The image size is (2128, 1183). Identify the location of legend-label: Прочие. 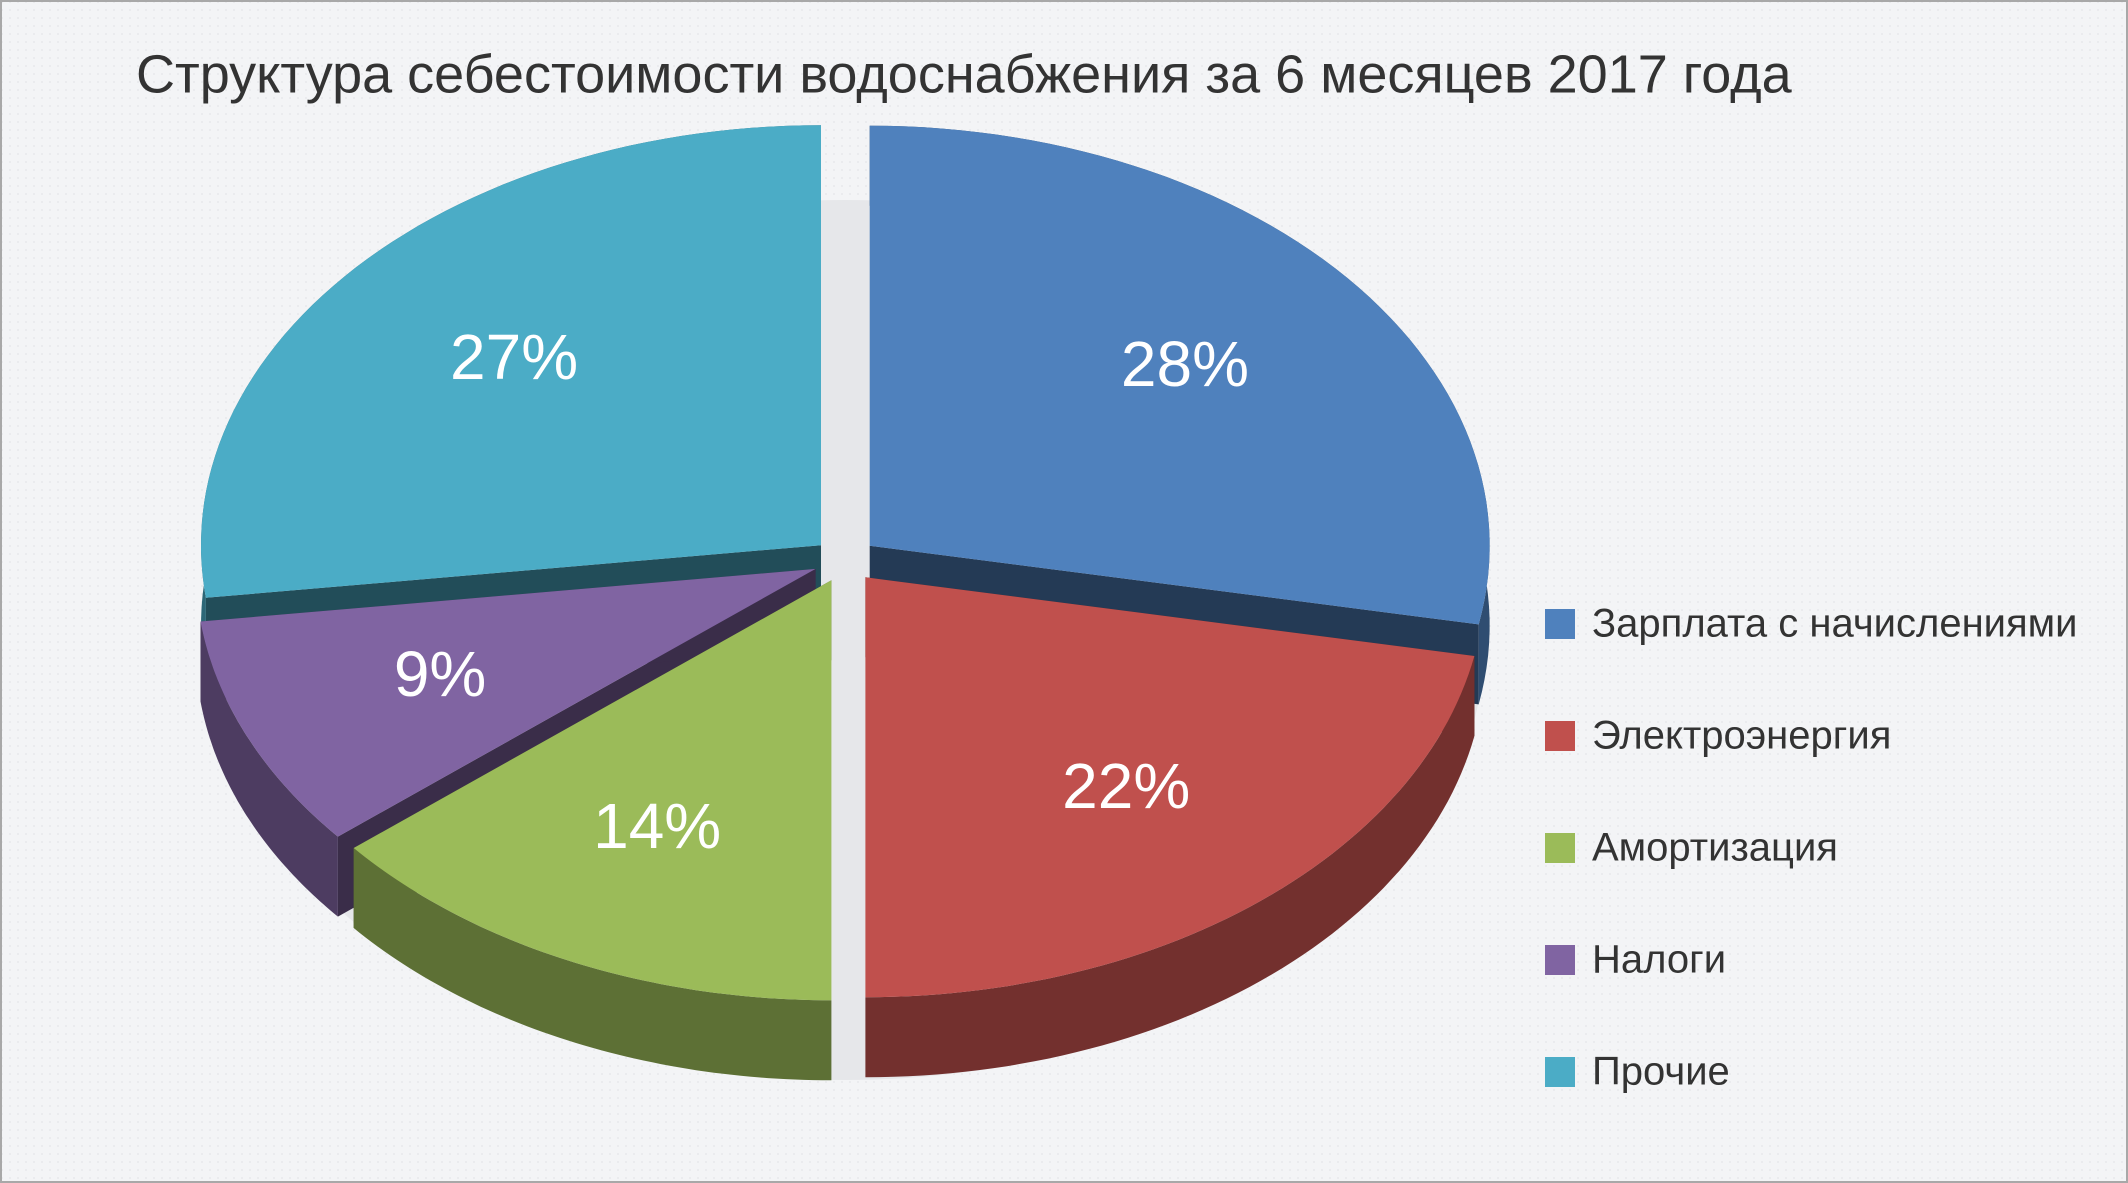
(1661, 1072).